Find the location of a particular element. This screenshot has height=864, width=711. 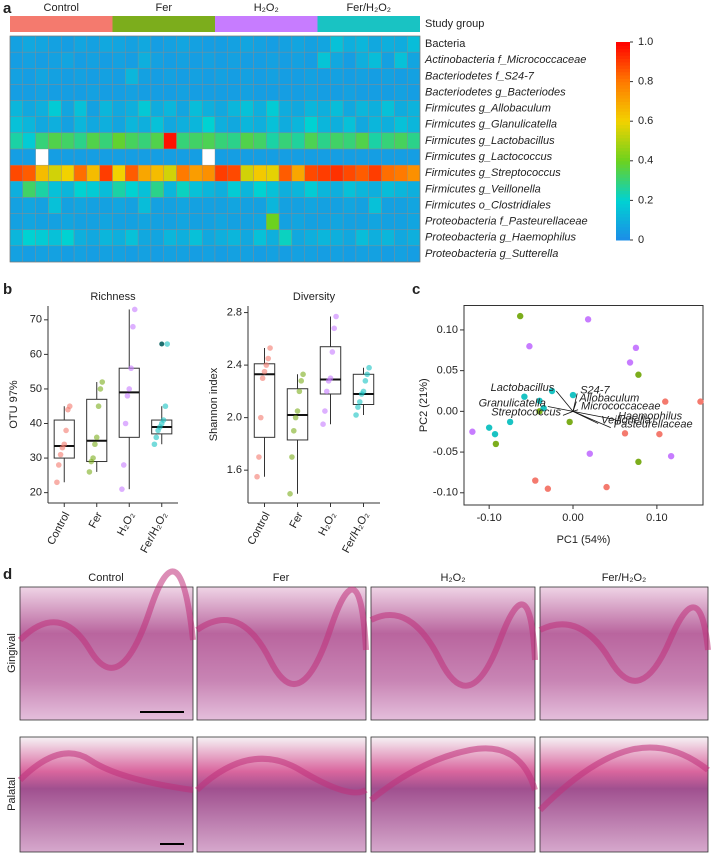

group-bar is located at coordinates (368, 24).